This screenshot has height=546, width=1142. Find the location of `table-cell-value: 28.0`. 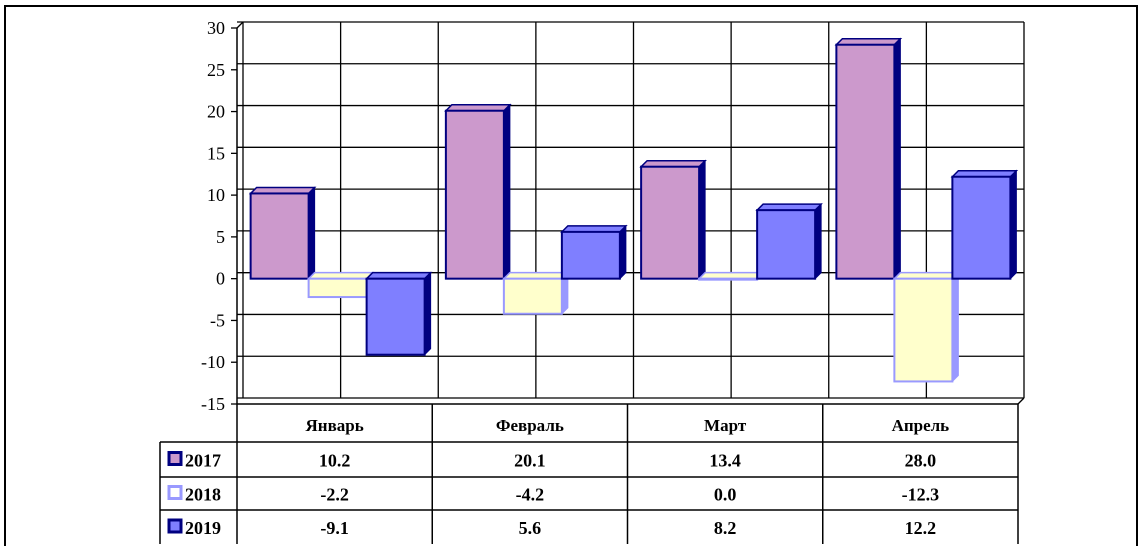

table-cell-value: 28.0 is located at coordinates (921, 461).